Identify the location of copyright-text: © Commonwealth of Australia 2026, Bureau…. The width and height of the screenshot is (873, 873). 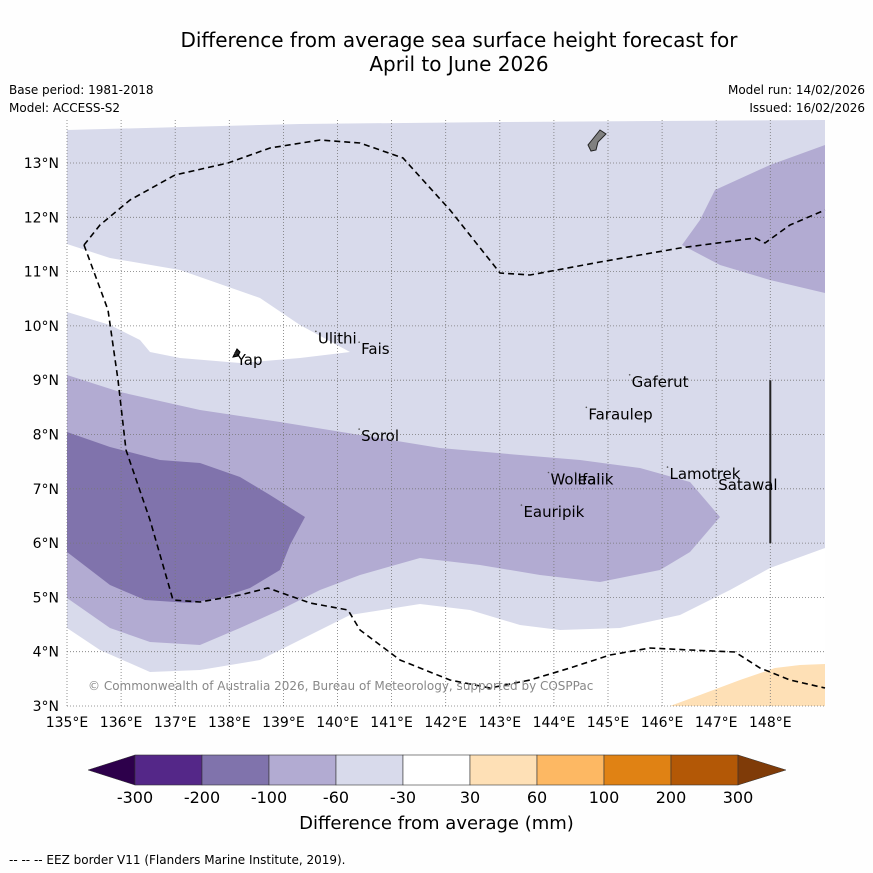
(340, 686).